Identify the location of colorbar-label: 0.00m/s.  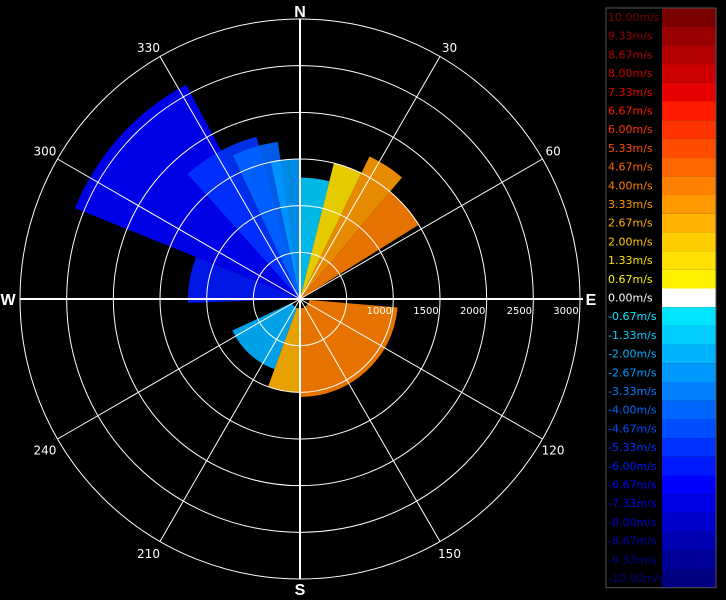
(630, 298).